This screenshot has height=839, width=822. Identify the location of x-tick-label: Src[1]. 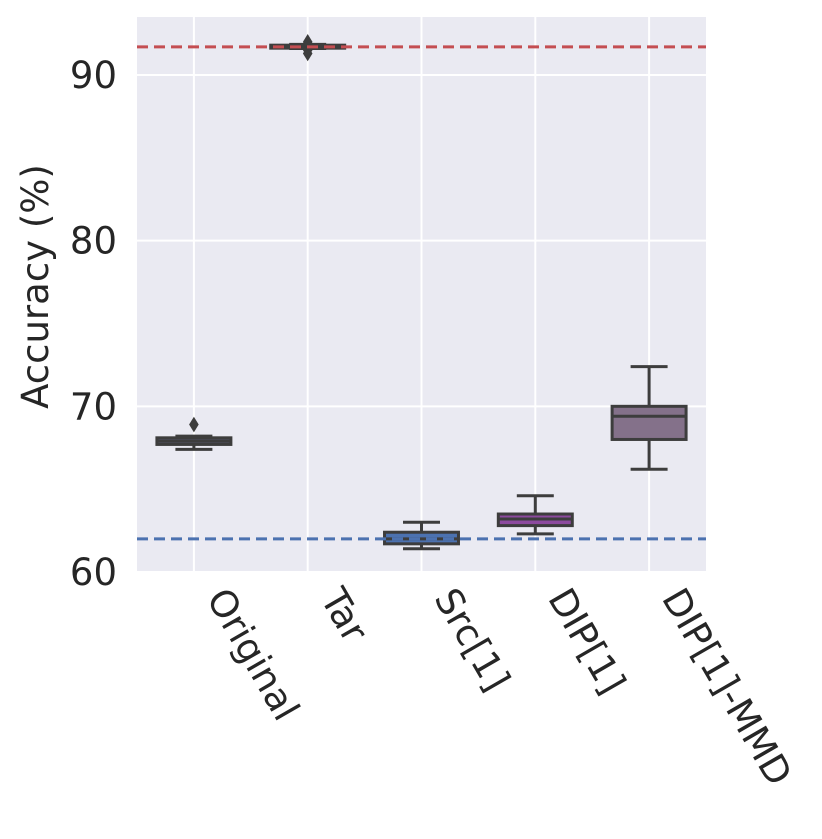
(472, 639).